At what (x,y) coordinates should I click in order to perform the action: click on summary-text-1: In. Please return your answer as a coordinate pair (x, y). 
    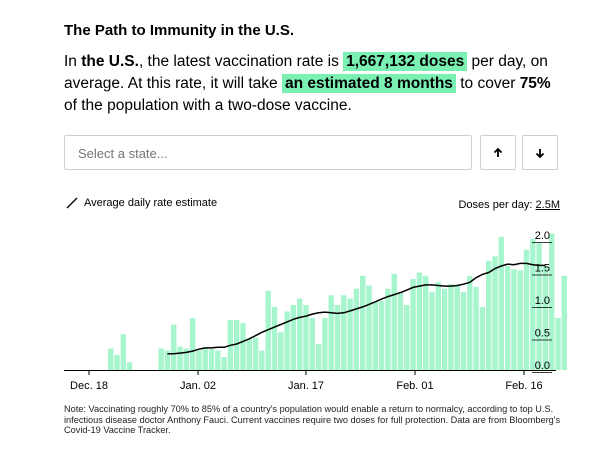
    Looking at the image, I should click on (73, 61).